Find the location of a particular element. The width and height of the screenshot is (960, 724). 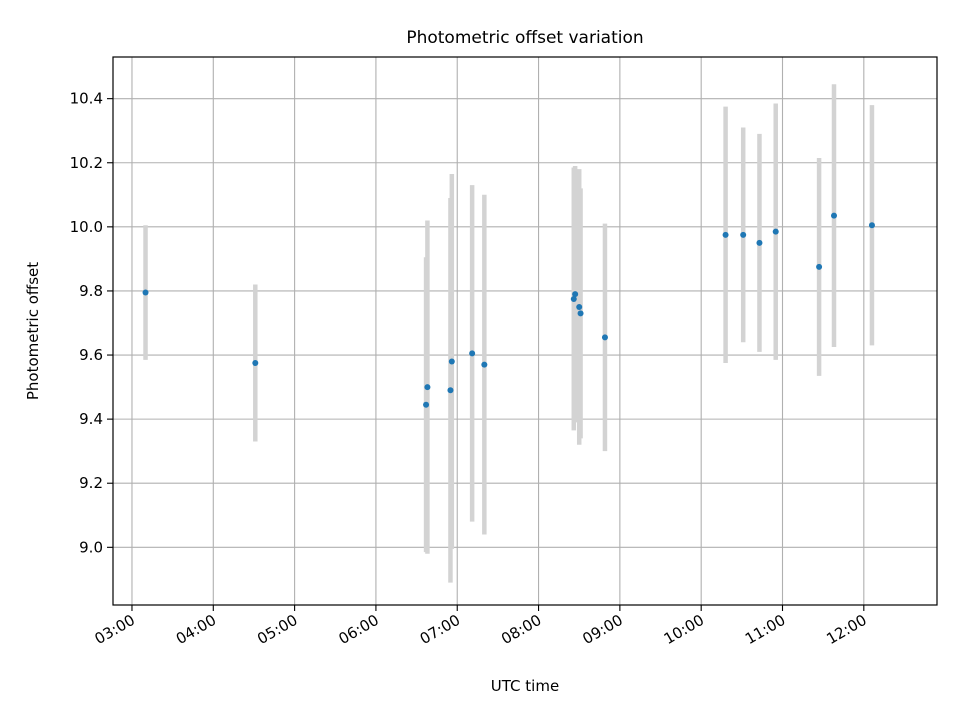

x-tick-label: 03:00 is located at coordinates (115, 629).